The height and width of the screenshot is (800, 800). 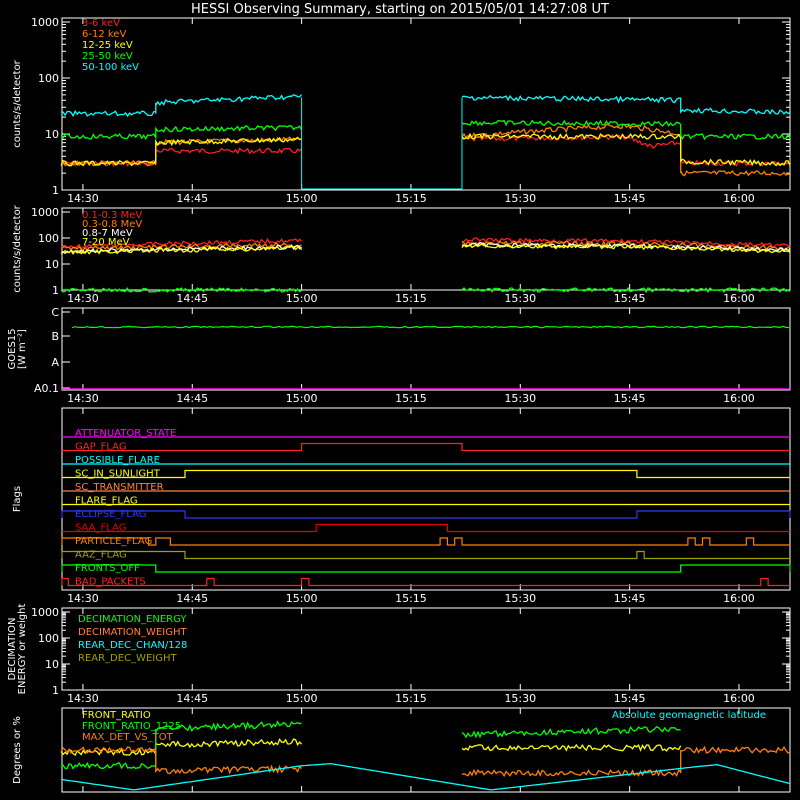 I want to click on y-tick-label: A0.1, so click(x=46, y=388).